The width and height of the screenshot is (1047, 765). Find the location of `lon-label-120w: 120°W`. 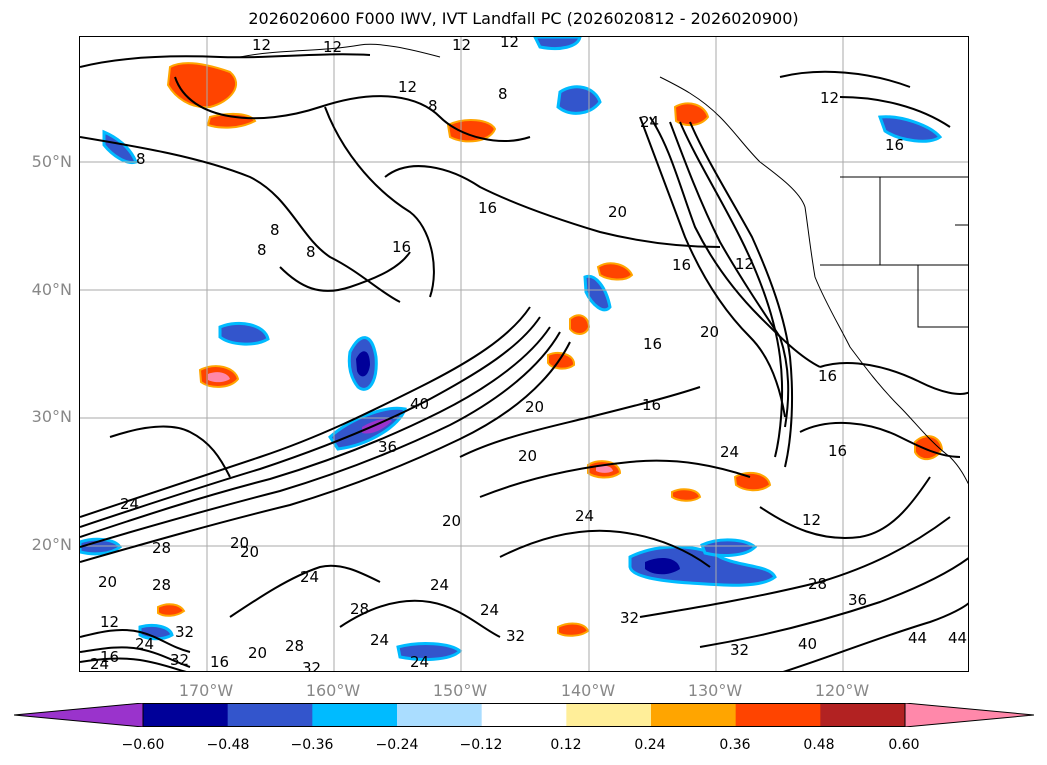

lon-label-120w: 120°W is located at coordinates (842, 690).